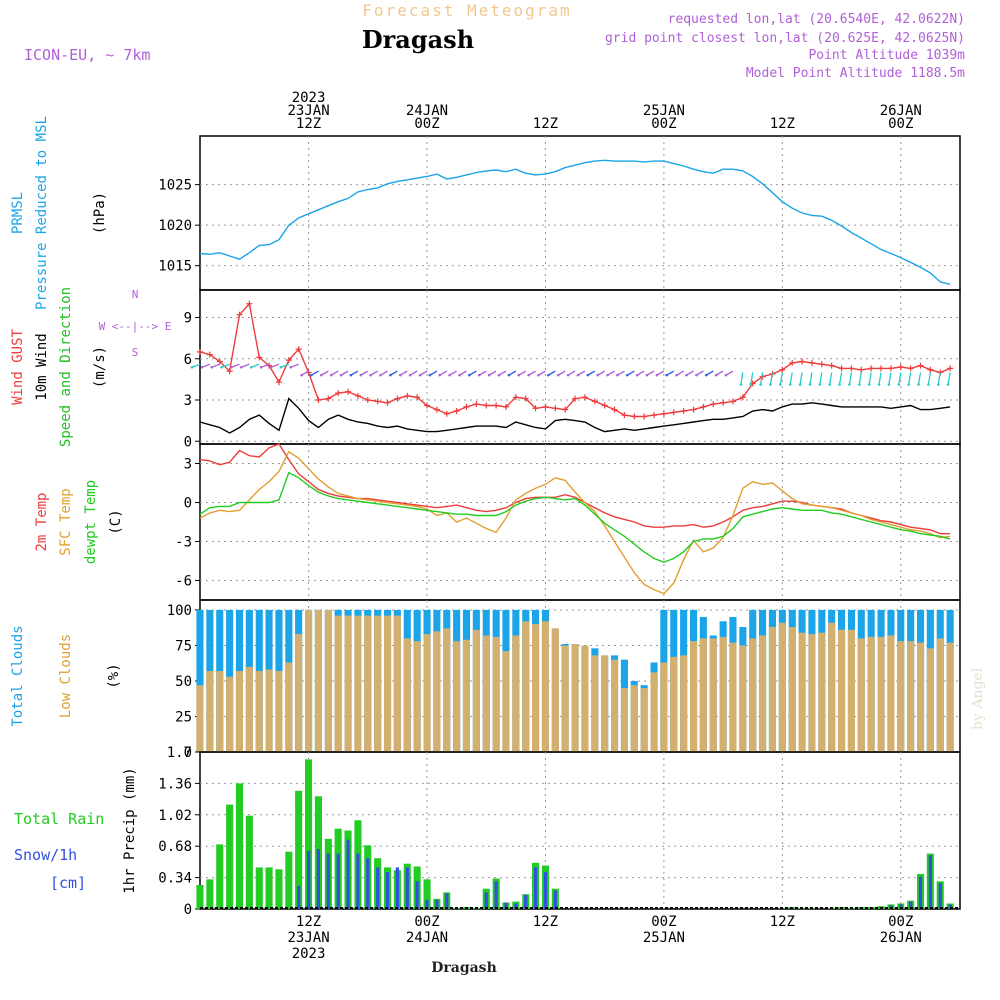 The height and width of the screenshot is (1000, 1000). Describe the element at coordinates (179, 753) in the screenshot. I see `y-tick-label: 1.7` at that location.